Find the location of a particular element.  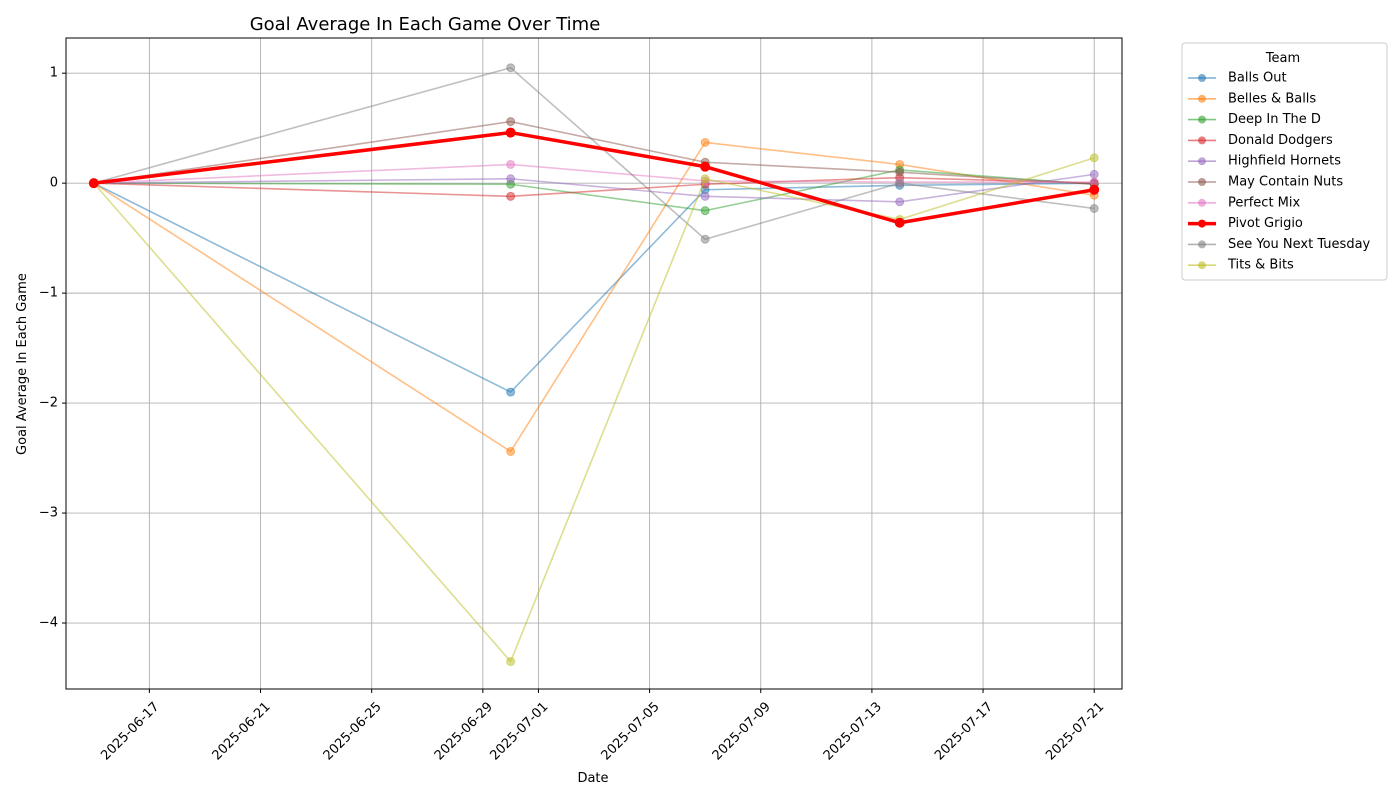

legend-label: Belles & Balls is located at coordinates (1272, 98).